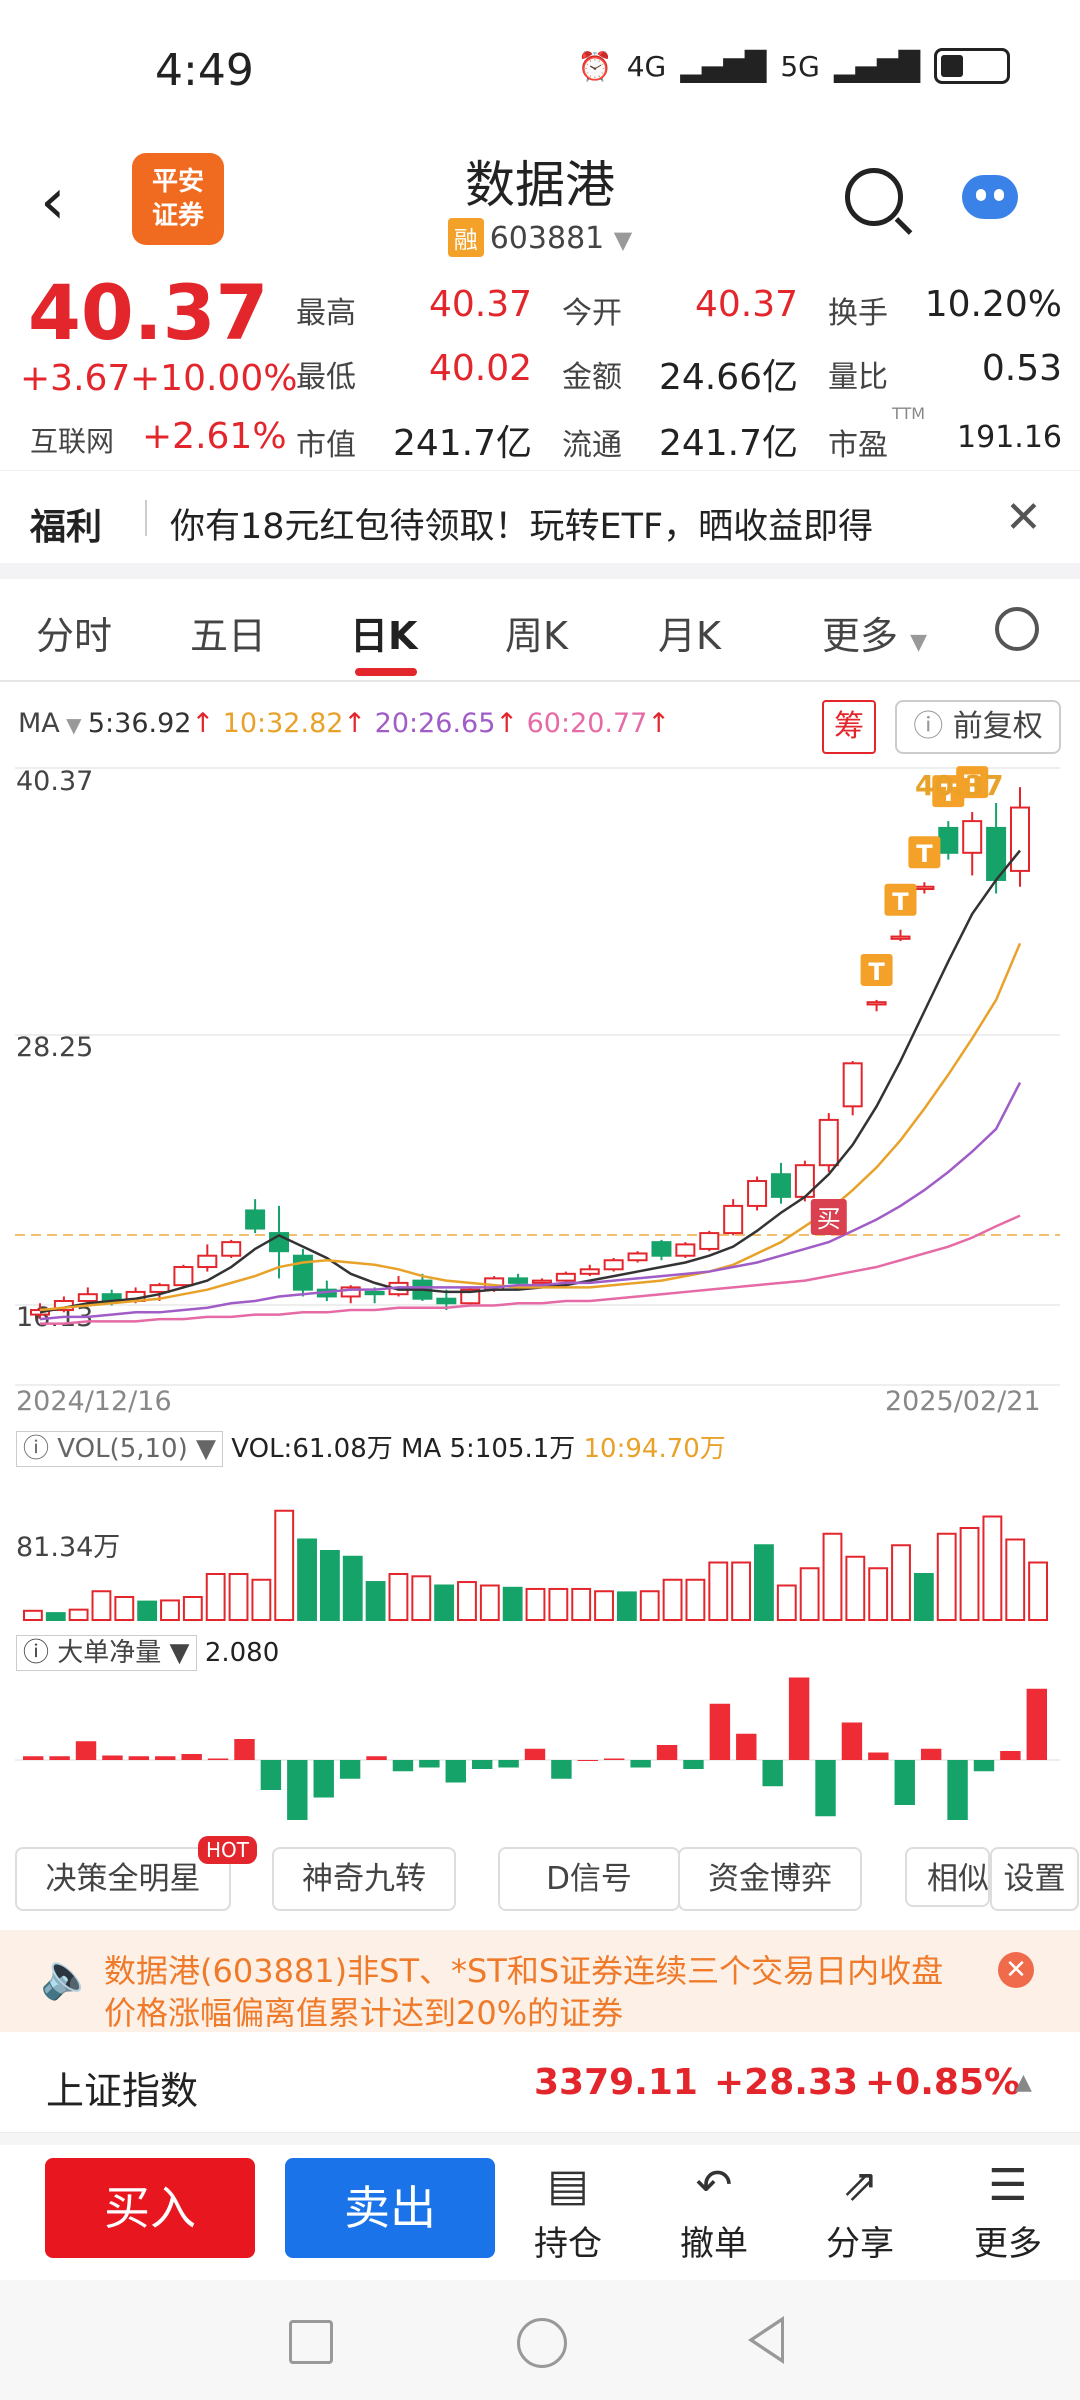  Describe the element at coordinates (919, 642) in the screenshot. I see `caret-down-icon: ▼` at that location.